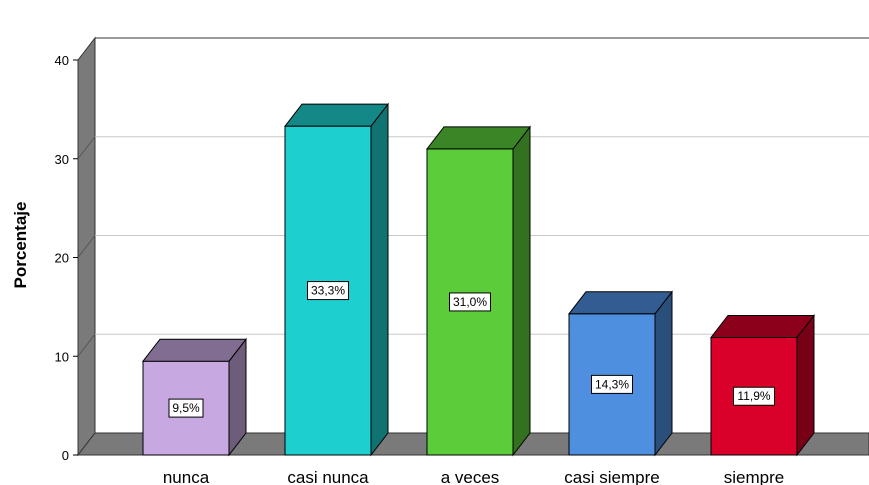 The height and width of the screenshot is (485, 869). Describe the element at coordinates (62, 60) in the screenshot. I see `y-tick-label: 40` at that location.